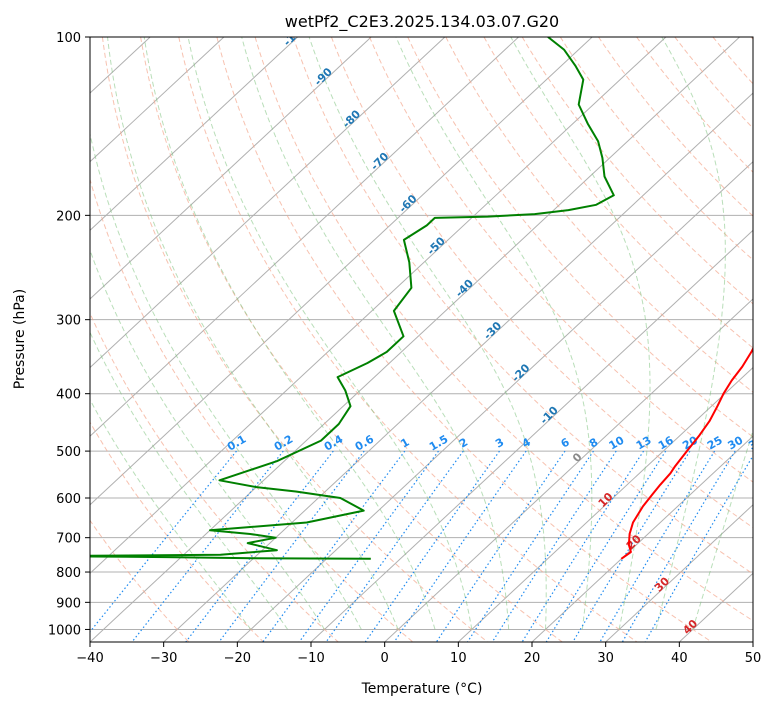 Image resolution: width=775 pixels, height=712 pixels. What do you see at coordinates (68, 38) in the screenshot?
I see `y-tick-label: 100` at bounding box center [68, 38].